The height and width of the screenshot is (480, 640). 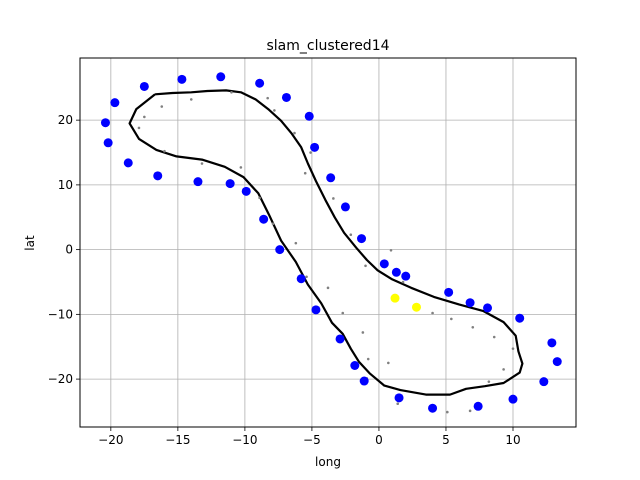 I want to click on highlighted-points-layer, so click(x=405, y=302).